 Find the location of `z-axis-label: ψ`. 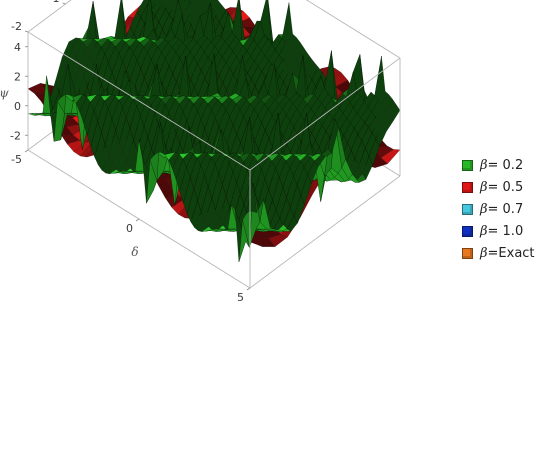

z-axis-label: ψ is located at coordinates (4, 93).